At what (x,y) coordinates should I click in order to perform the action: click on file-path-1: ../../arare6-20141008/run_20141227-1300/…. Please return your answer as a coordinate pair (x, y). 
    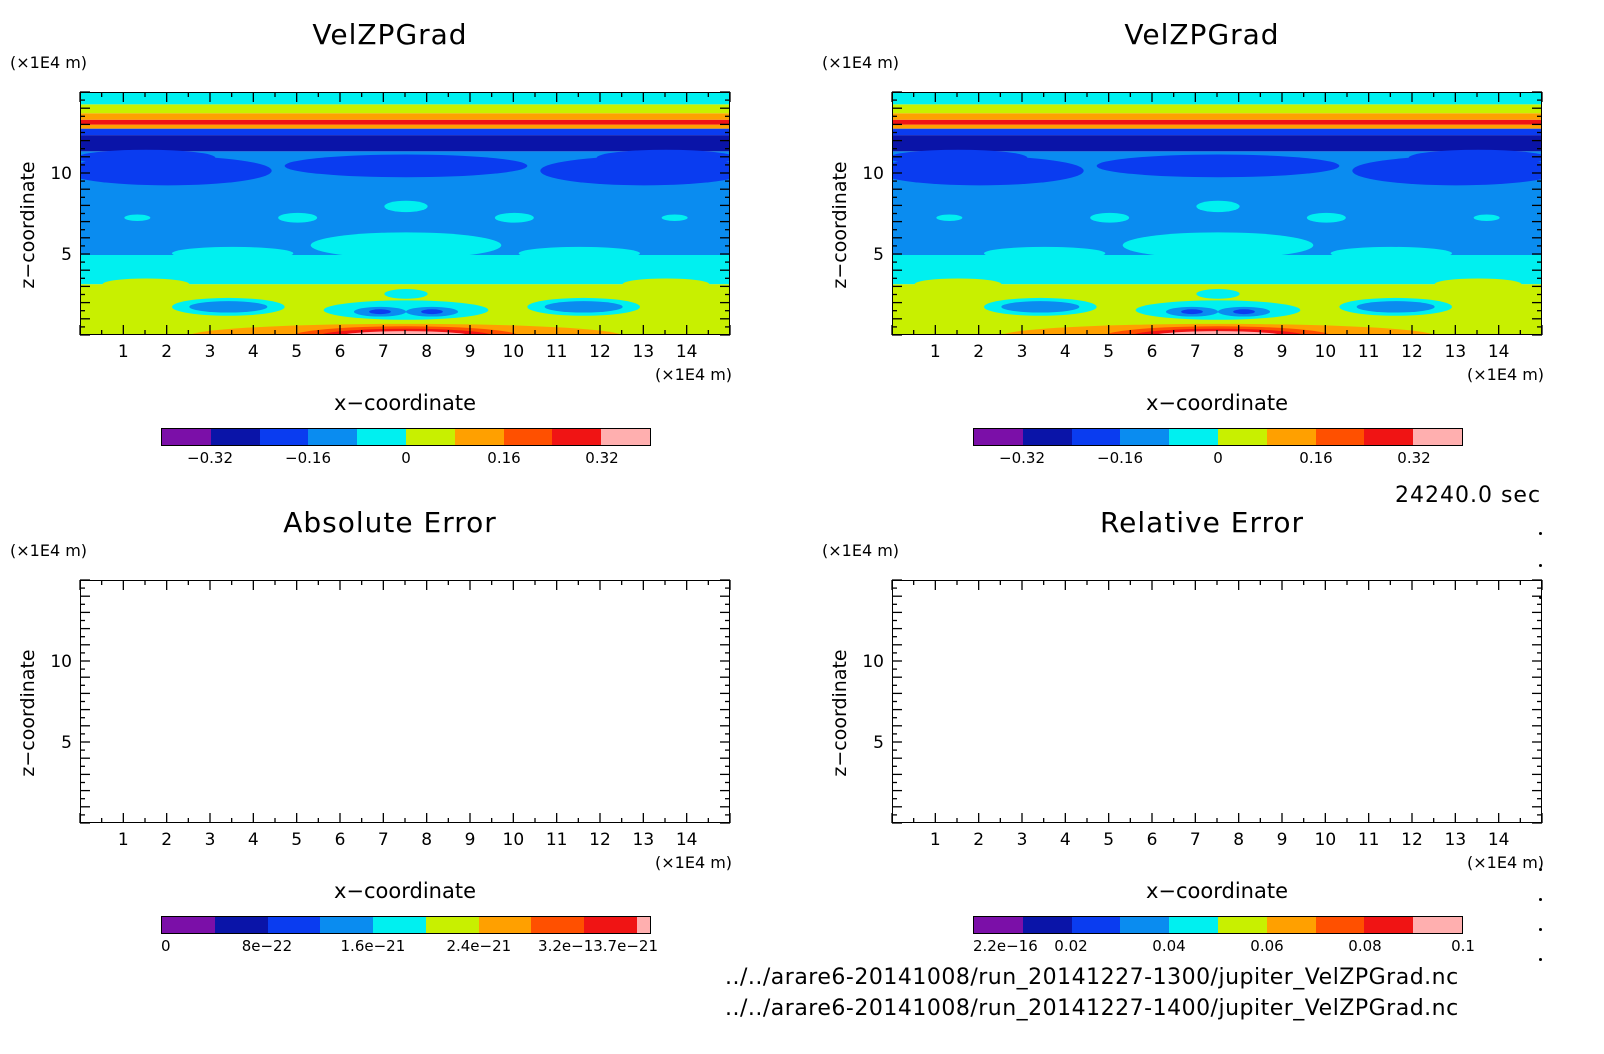
    Looking at the image, I should click on (1092, 977).